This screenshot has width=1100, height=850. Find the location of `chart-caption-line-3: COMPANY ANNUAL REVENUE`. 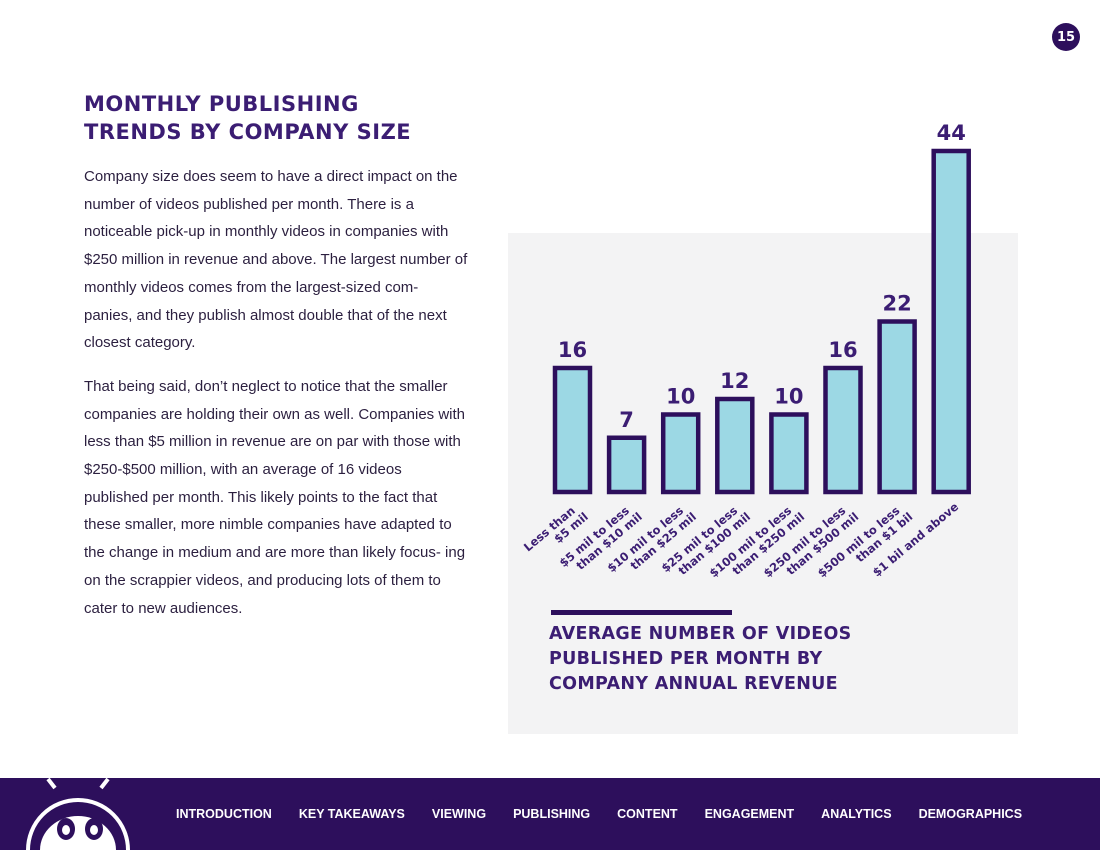

chart-caption-line-3: COMPANY ANNUAL REVENUE is located at coordinates (693, 684).